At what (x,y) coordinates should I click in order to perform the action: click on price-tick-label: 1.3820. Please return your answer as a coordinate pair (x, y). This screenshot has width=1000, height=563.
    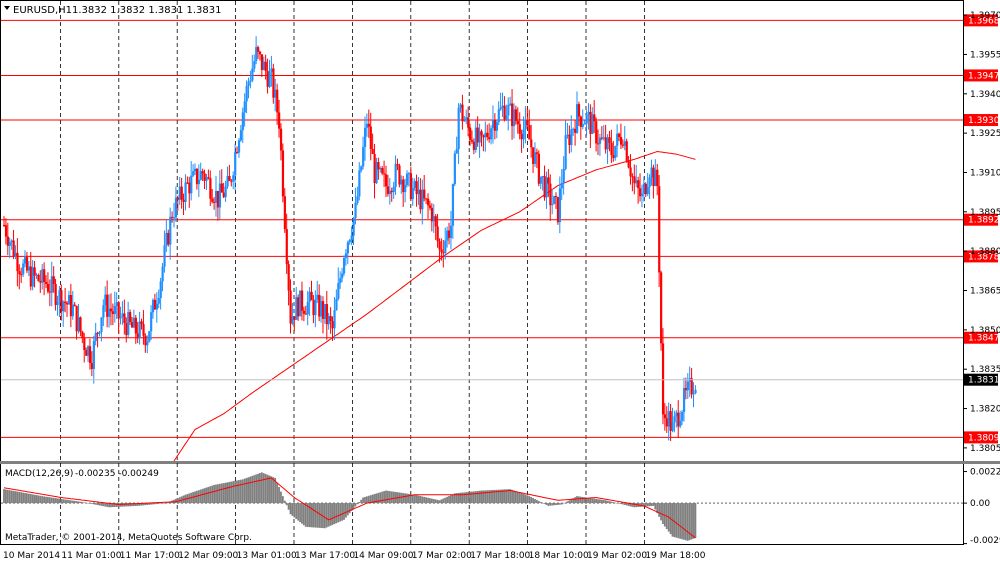
    Looking at the image, I should click on (985, 410).